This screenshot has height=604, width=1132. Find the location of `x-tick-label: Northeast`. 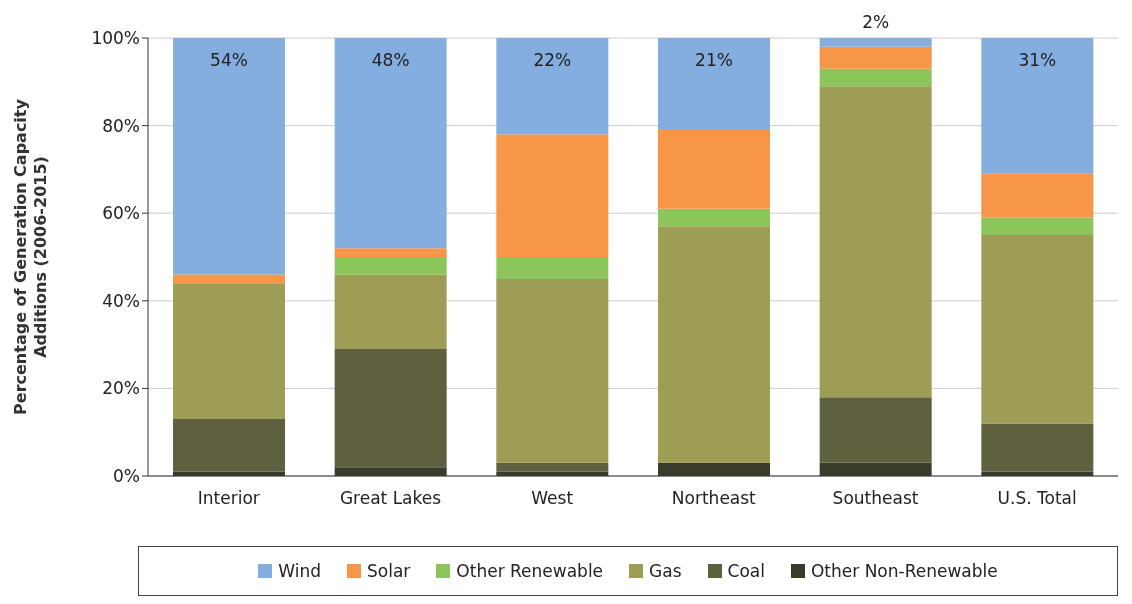

x-tick-label: Northeast is located at coordinates (714, 498).